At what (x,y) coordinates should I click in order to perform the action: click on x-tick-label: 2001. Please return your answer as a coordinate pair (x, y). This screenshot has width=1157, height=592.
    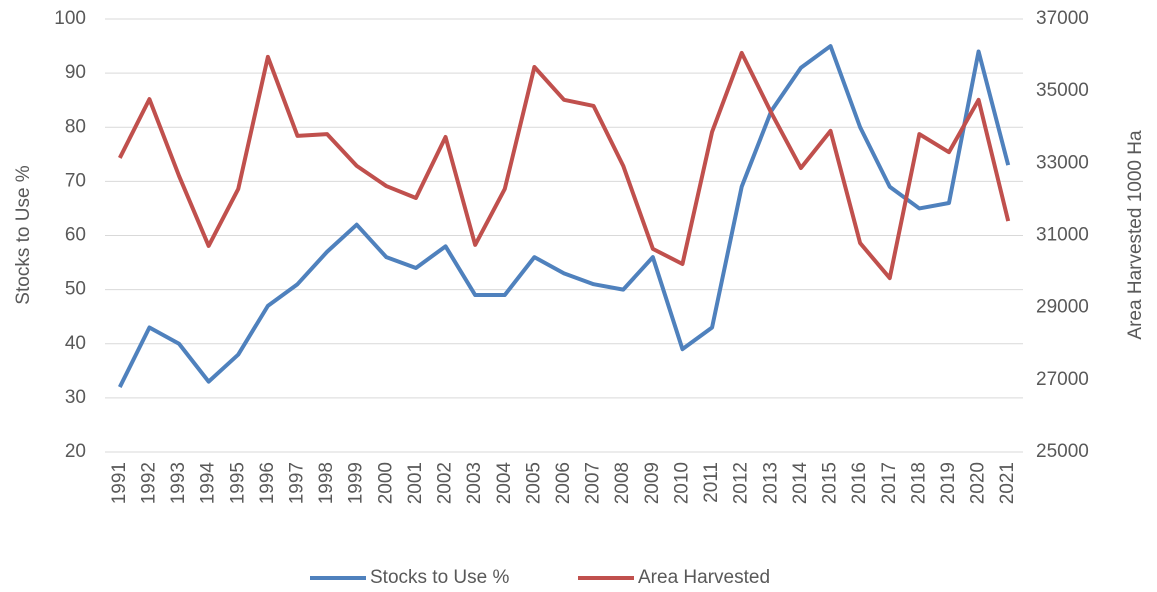
    Looking at the image, I should click on (415, 483).